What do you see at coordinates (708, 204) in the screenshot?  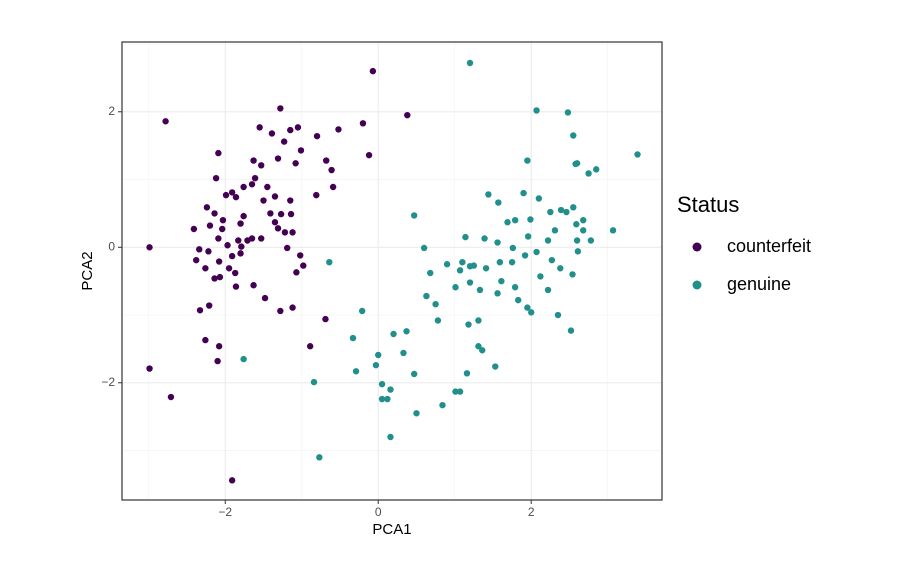 I see `legend-title: Status` at bounding box center [708, 204].